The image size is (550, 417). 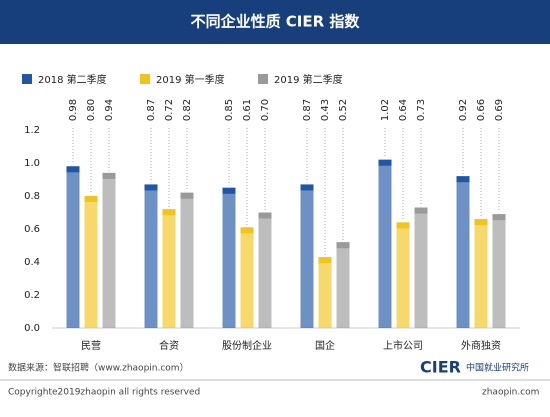 What do you see at coordinates (481, 345) in the screenshot?
I see `x-tick-label: 外商独资` at bounding box center [481, 345].